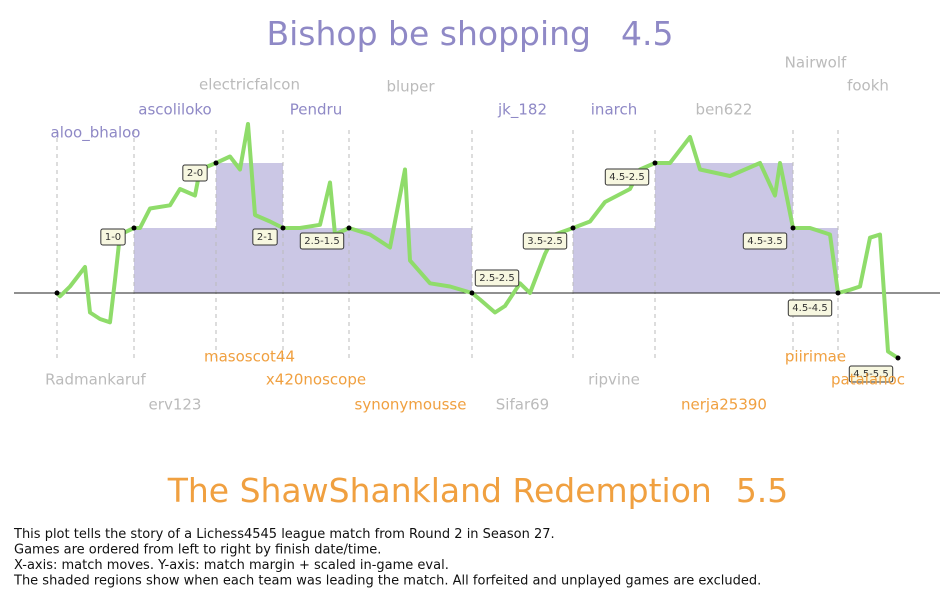 The width and height of the screenshot is (950, 600). I want to click on start-dot, so click(57, 293).